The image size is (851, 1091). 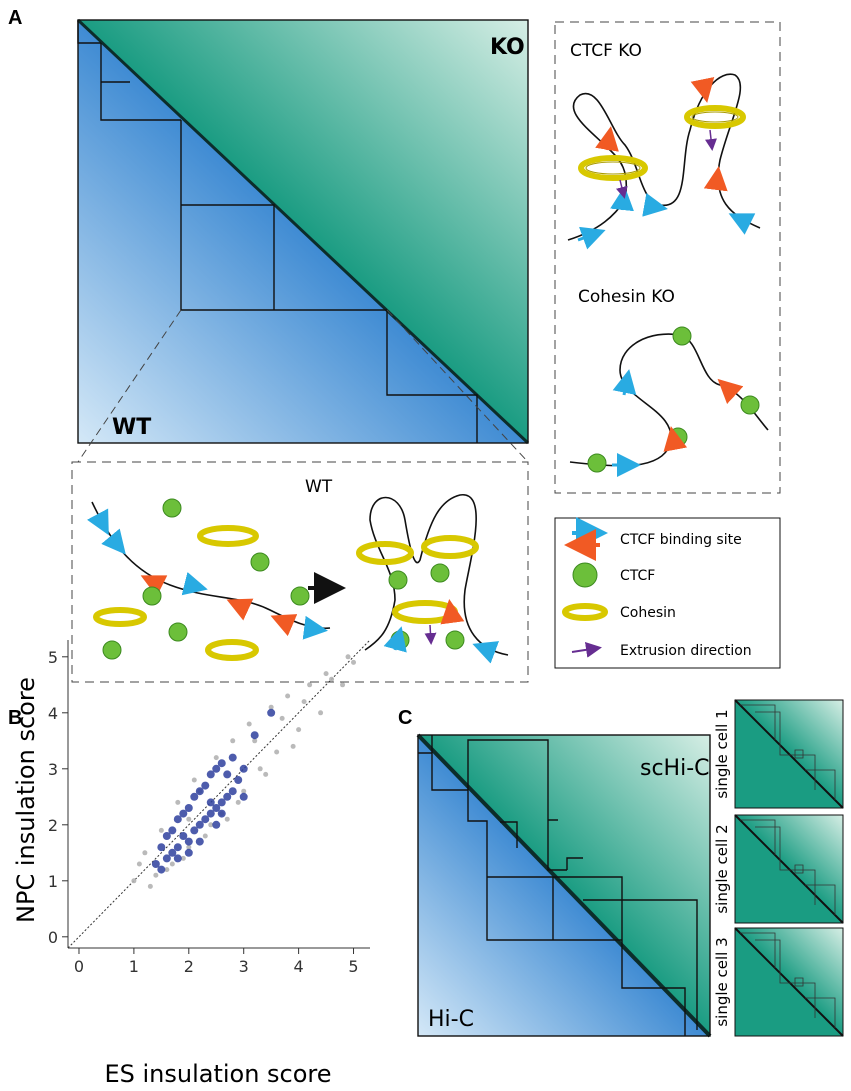 What do you see at coordinates (585, 587) in the screenshot?
I see `legend-symbols` at bounding box center [585, 587].